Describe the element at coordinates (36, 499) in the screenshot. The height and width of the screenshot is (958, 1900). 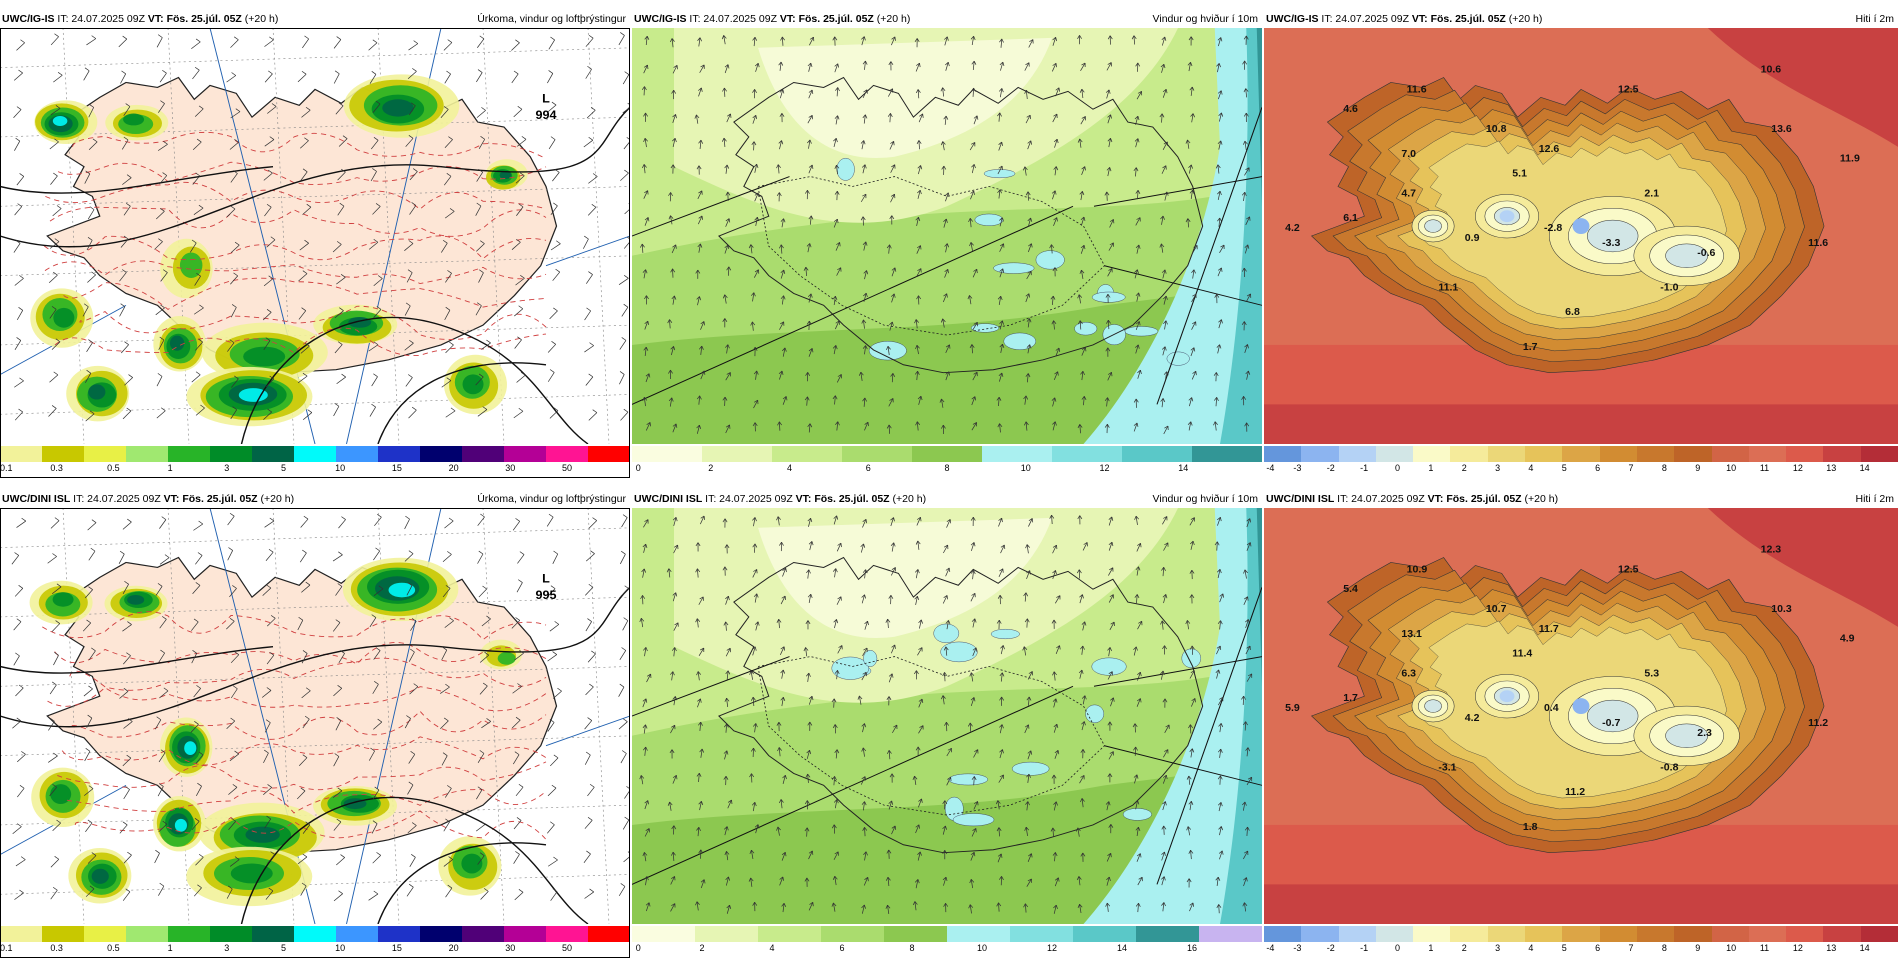
I see `model-name: UWC/DINI ISL` at that location.